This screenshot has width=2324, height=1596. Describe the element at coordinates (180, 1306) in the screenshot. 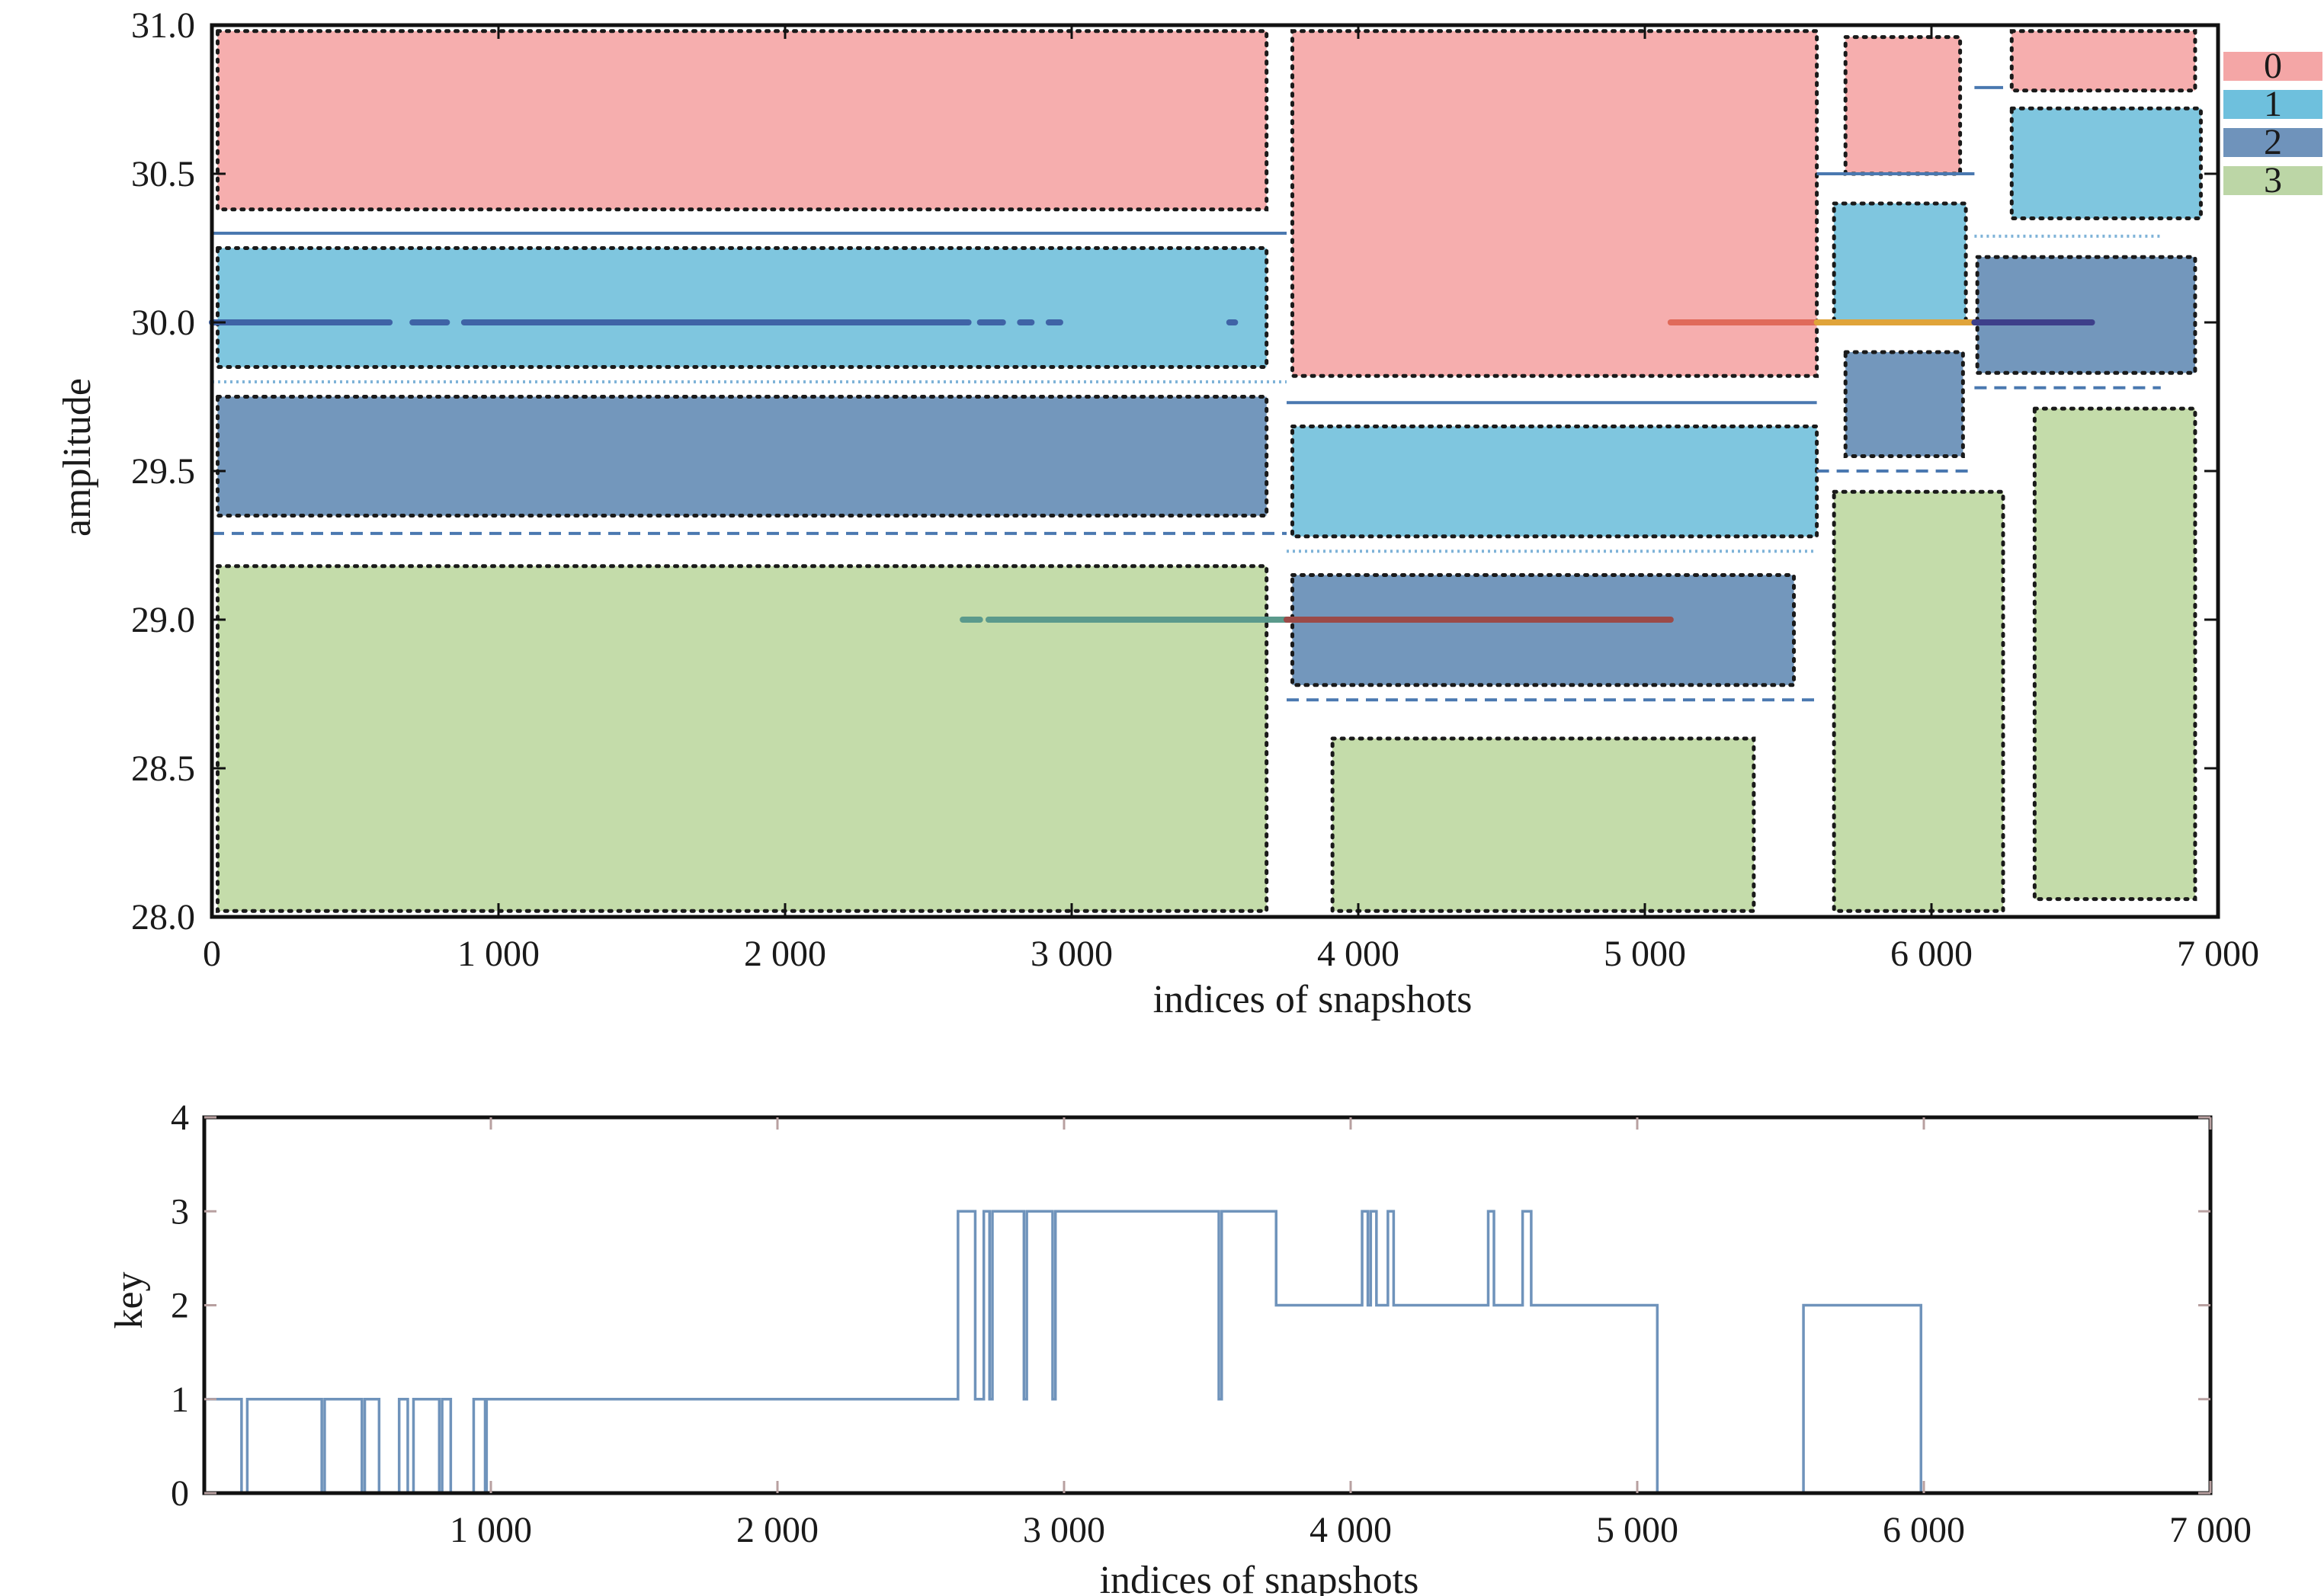

I see `bottom-y-tick-label: 2` at that location.